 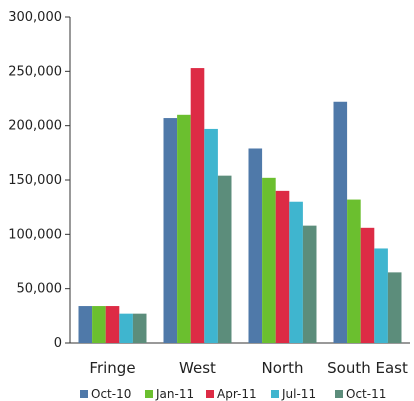 What do you see at coordinates (112, 368) in the screenshot?
I see `x-category-label: Fringe` at bounding box center [112, 368].